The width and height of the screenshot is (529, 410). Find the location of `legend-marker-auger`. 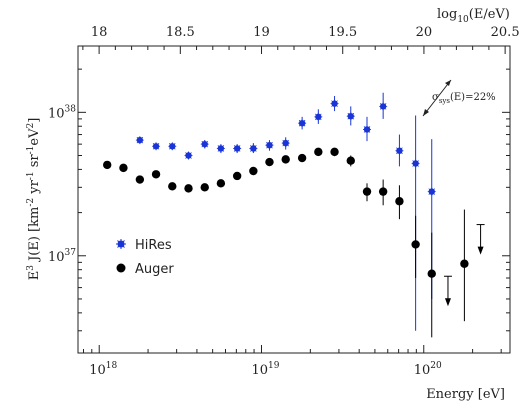

legend-marker-auger is located at coordinates (121, 268).